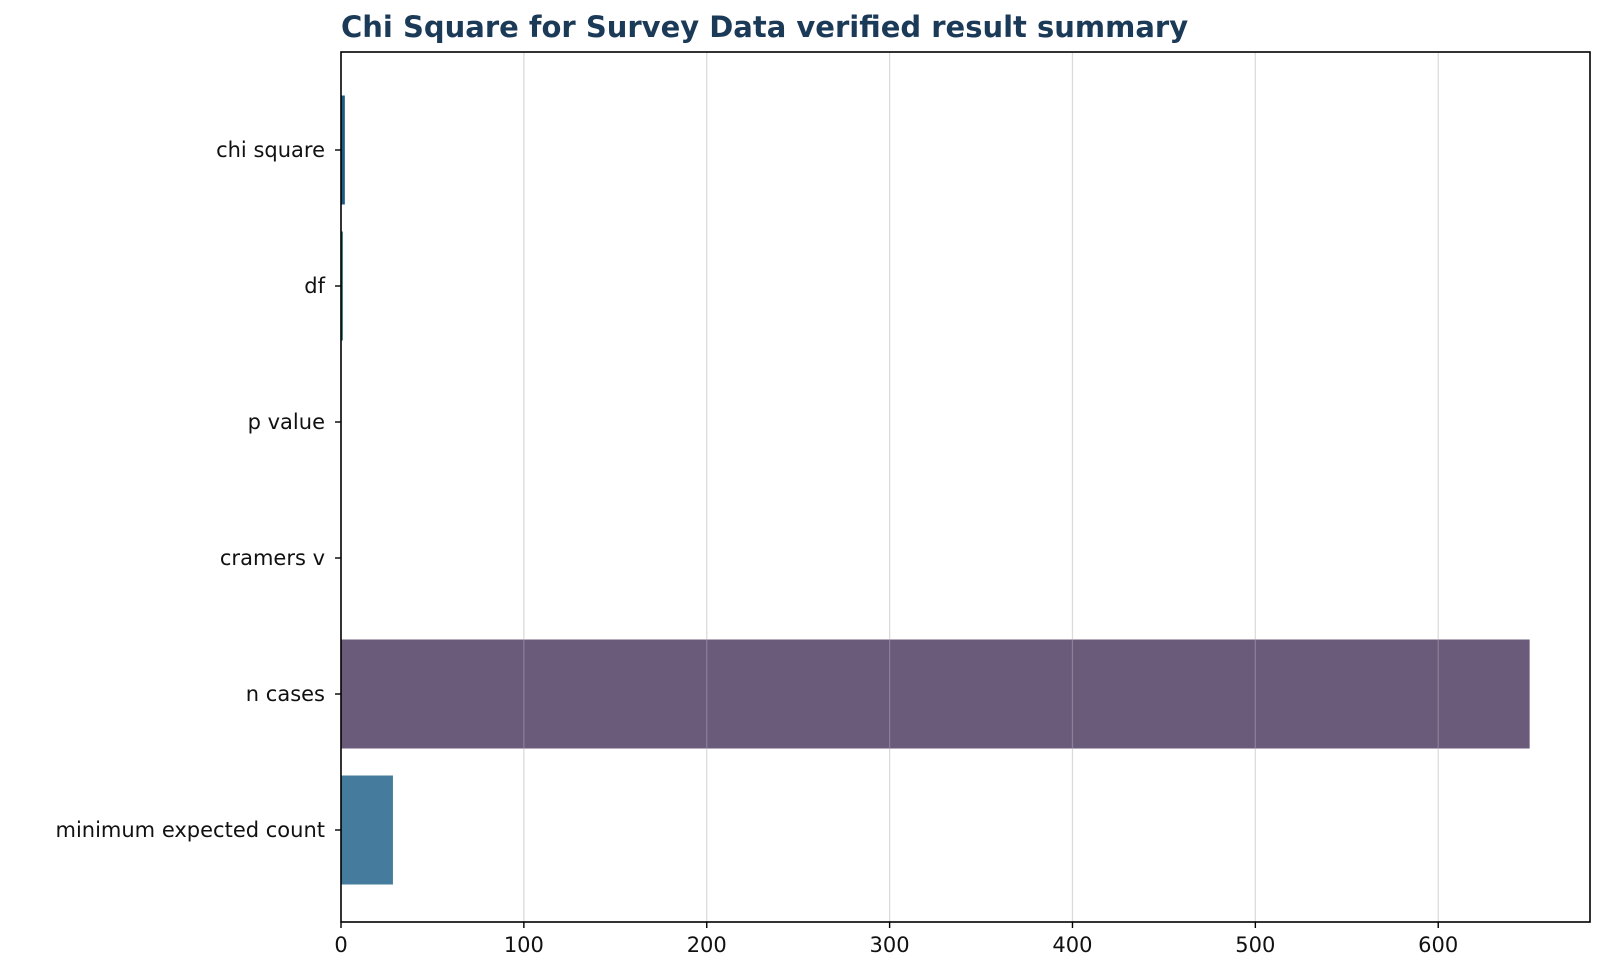 This screenshot has width=1600, height=978. I want to click on y-tick-label: p value, so click(286, 422).